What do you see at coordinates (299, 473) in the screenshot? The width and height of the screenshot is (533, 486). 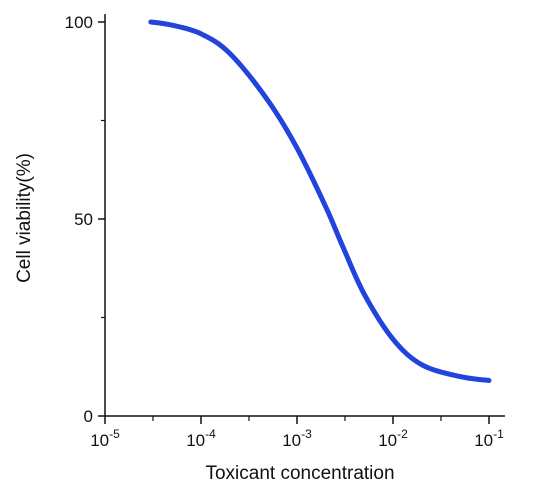 I see `x-axis-title: Toxicant concentration` at bounding box center [299, 473].